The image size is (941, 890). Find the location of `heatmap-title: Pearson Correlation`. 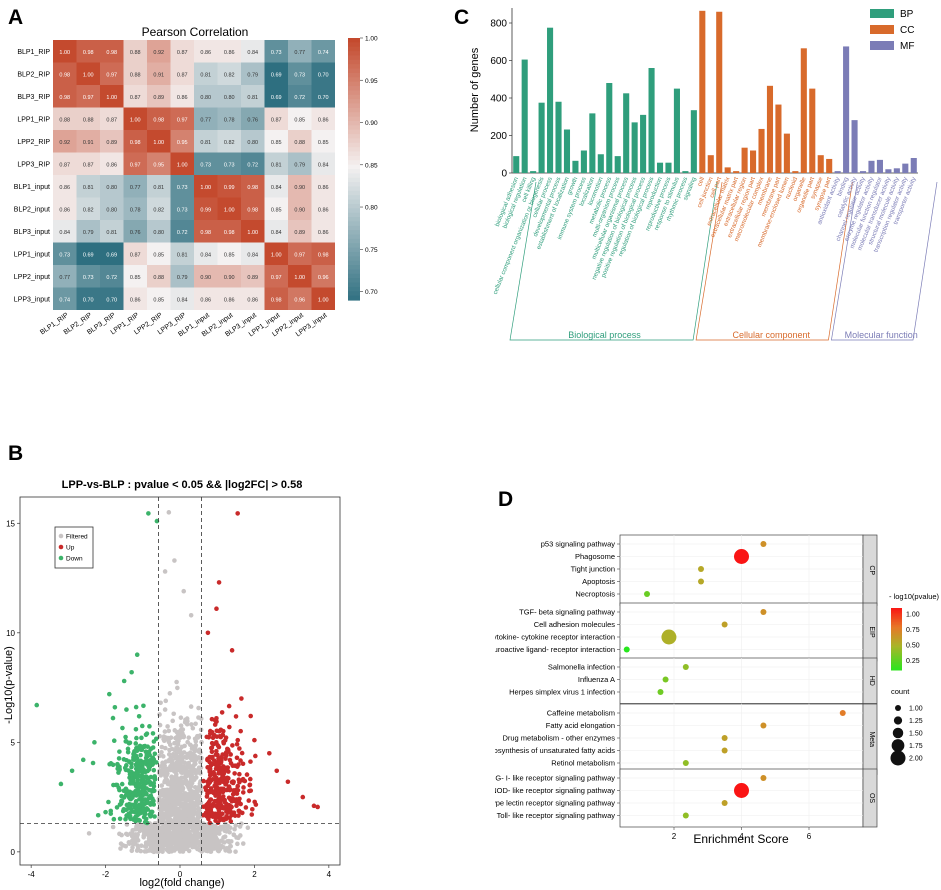

heatmap-title: Pearson Correlation is located at coordinates (195, 32).